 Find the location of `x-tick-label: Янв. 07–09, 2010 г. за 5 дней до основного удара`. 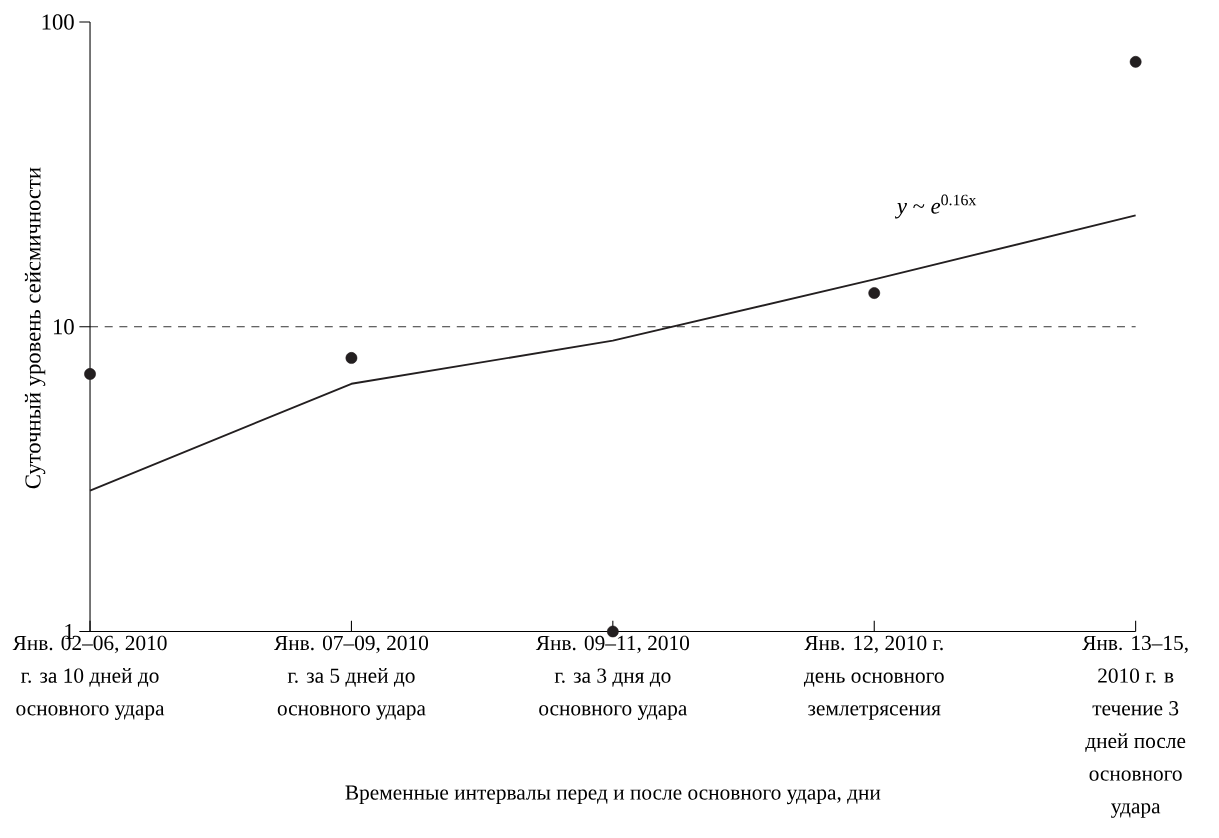

x-tick-label: Янв. 07–09, 2010 г. за 5 дней до основного удара is located at coordinates (351, 678).